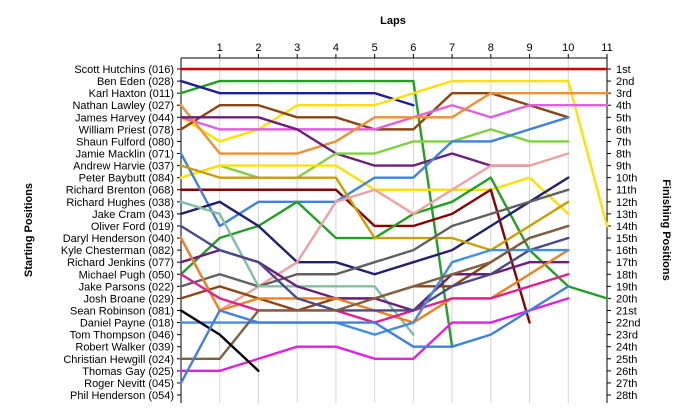 This screenshot has width=700, height=420. What do you see at coordinates (625, 82) in the screenshot?
I see `finishing-position-label: 2nd` at bounding box center [625, 82].